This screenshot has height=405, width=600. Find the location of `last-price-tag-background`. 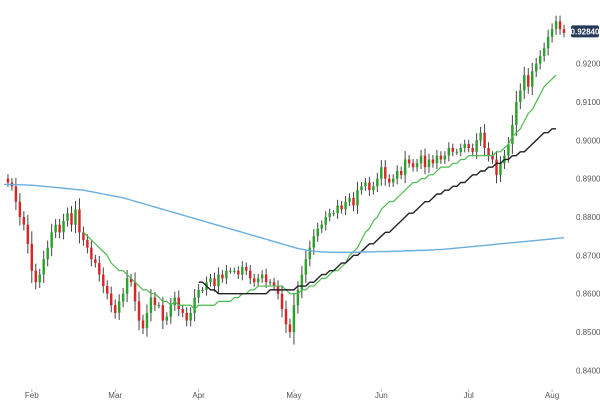

last-price-tag-background is located at coordinates (585, 31).